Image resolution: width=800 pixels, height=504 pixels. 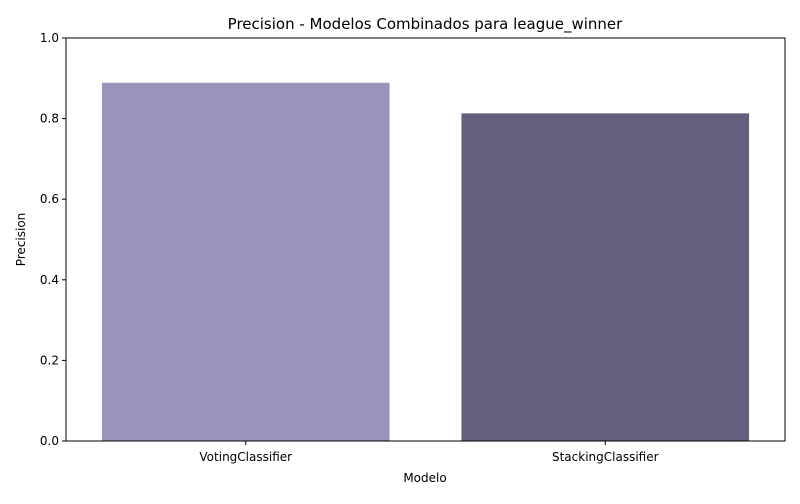 I want to click on y-tick-label: 0.8, so click(x=49, y=119).